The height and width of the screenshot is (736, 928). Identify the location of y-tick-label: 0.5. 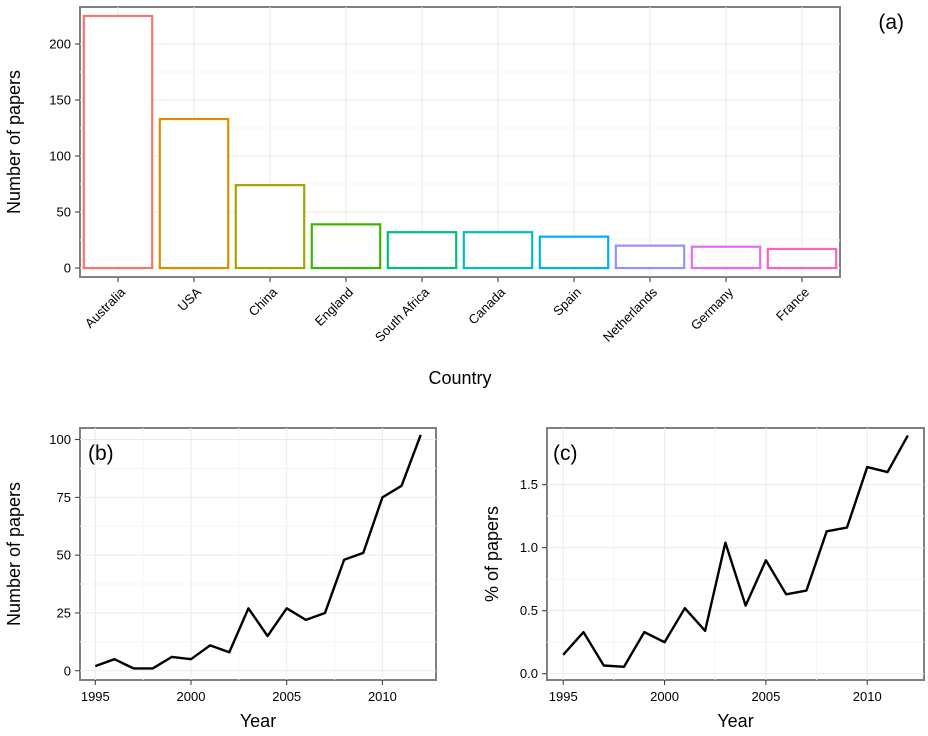
(529, 610).